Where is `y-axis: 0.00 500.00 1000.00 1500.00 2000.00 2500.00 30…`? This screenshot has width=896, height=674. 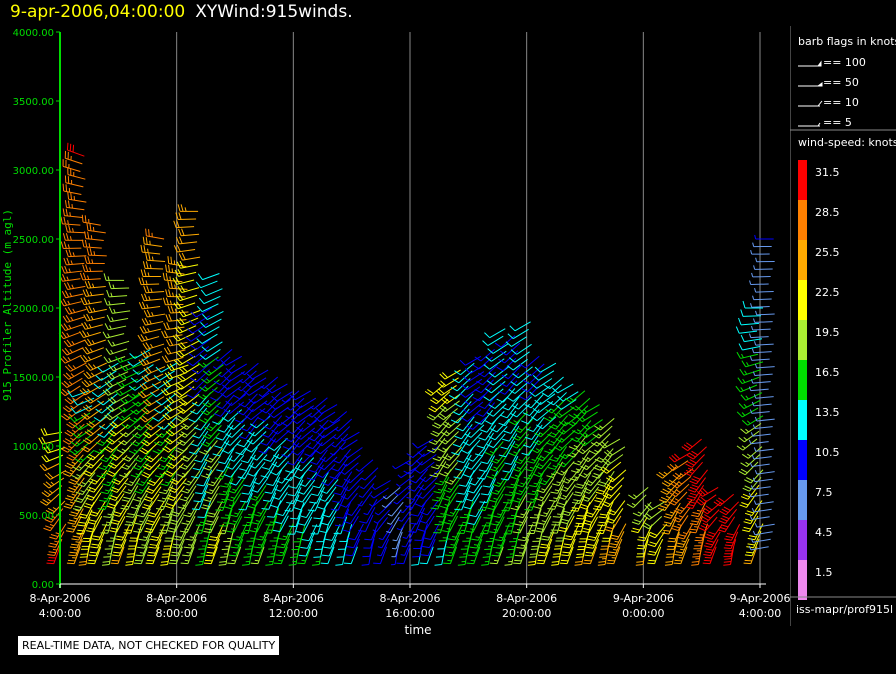
y-axis: 0.00 500.00 1000.00 1500.00 2000.00 2500.00 30… is located at coordinates (37, 309).